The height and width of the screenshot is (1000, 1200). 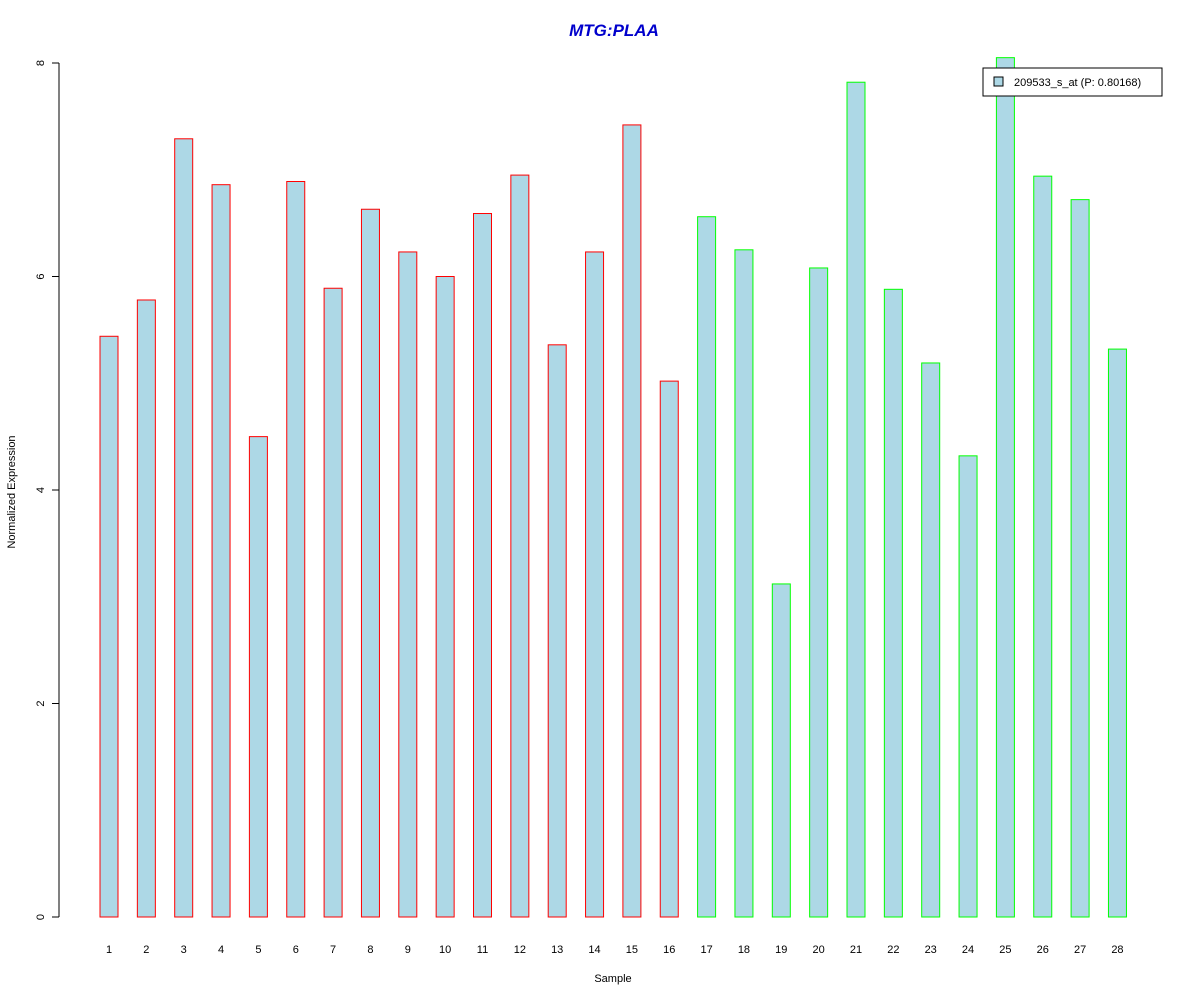 I want to click on y-tick-label: 2, so click(x=41, y=703).